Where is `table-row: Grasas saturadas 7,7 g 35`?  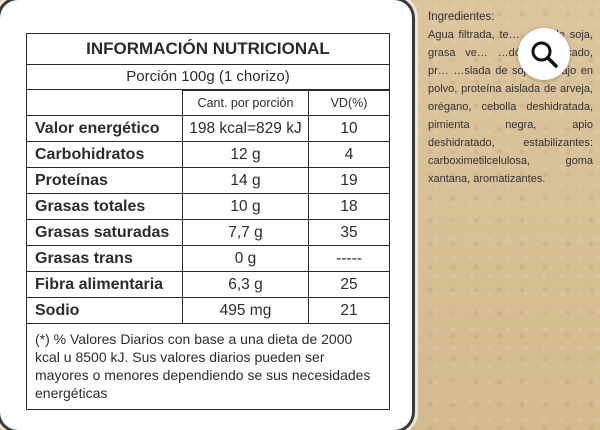 table-row: Grasas saturadas 7,7 g 35 is located at coordinates (208, 232).